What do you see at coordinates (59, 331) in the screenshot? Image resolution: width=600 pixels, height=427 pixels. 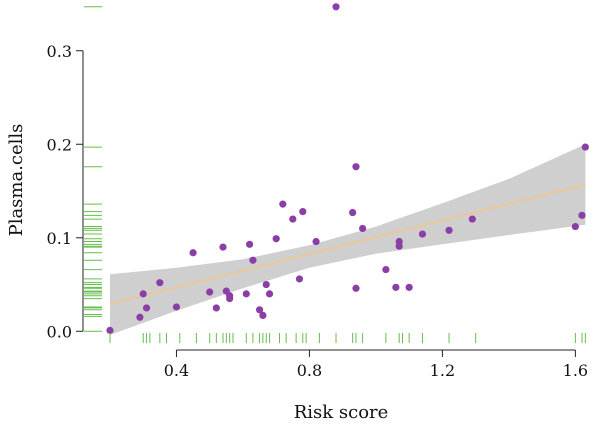 I see `y-tick-label: 0.0` at bounding box center [59, 331].